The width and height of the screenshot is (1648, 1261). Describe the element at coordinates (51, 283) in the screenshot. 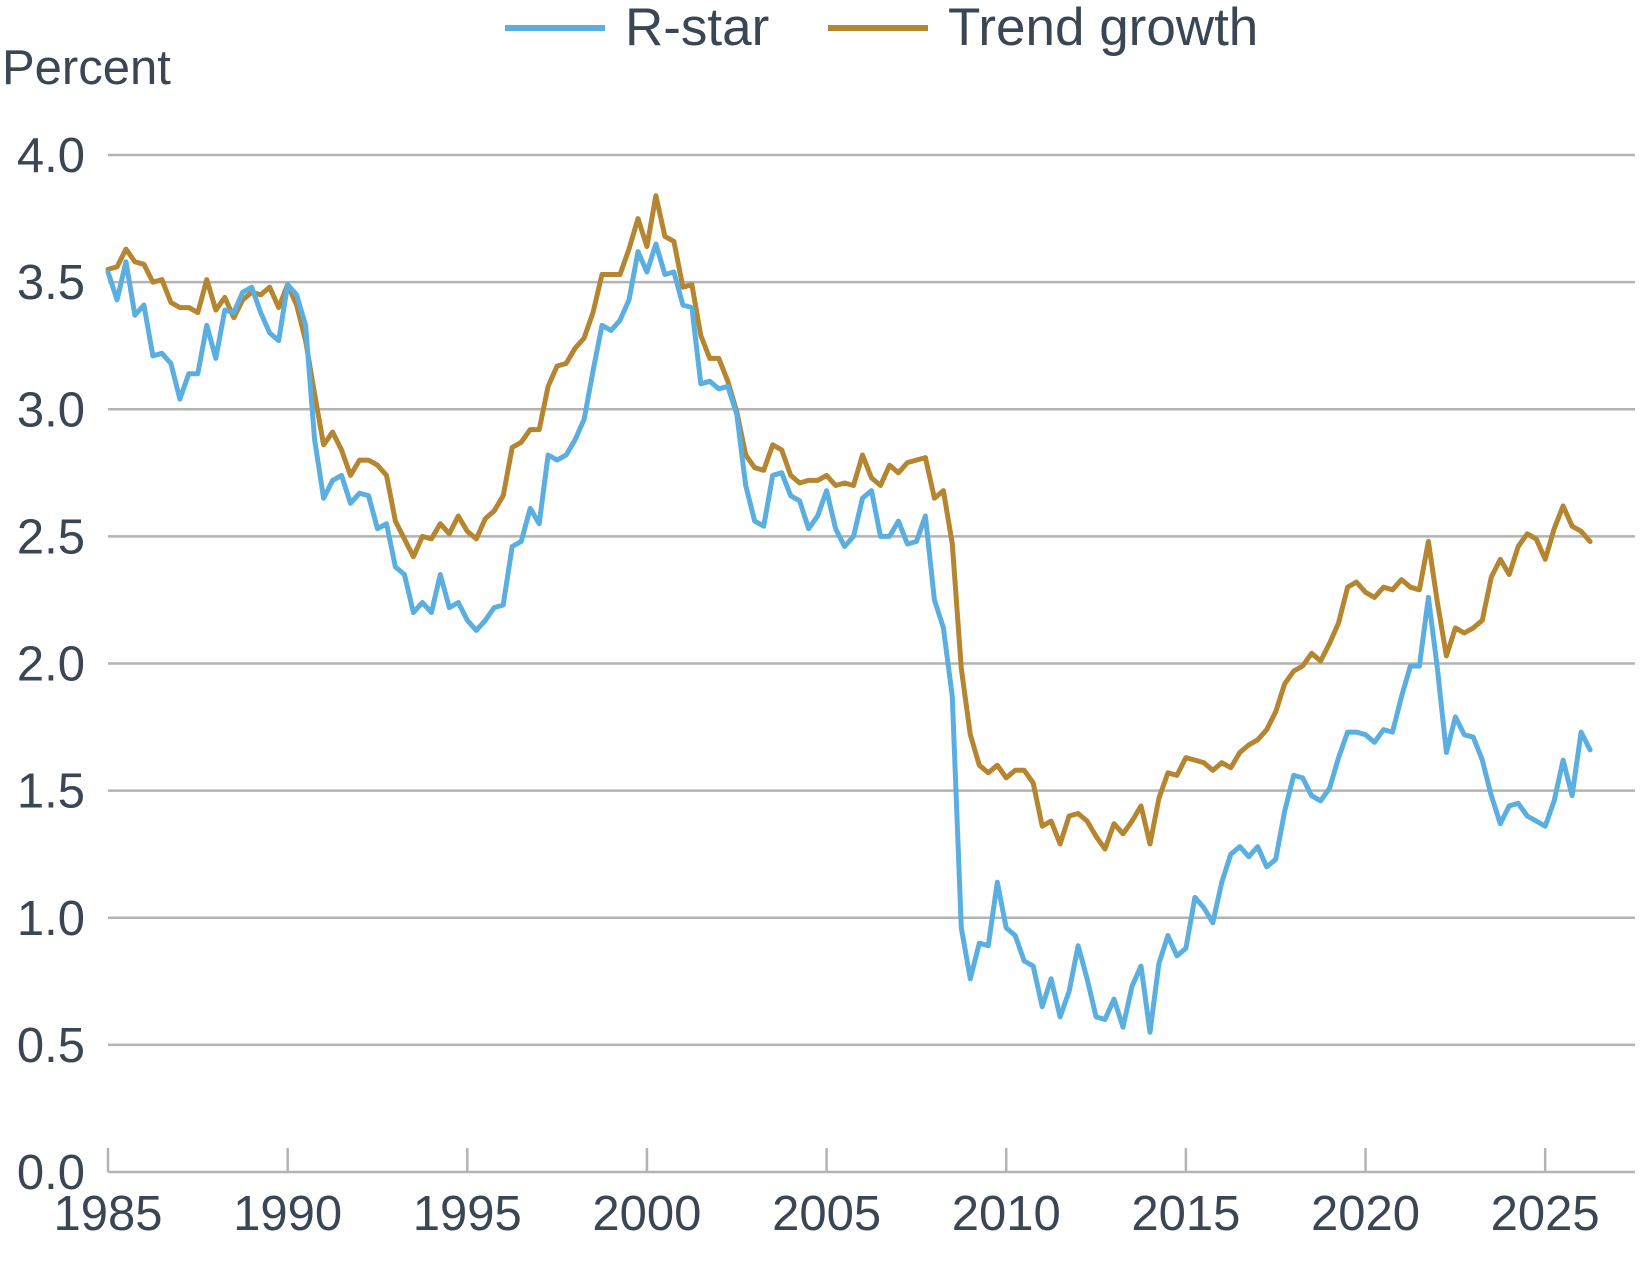

I see `y-tick-label: 3.5` at that location.